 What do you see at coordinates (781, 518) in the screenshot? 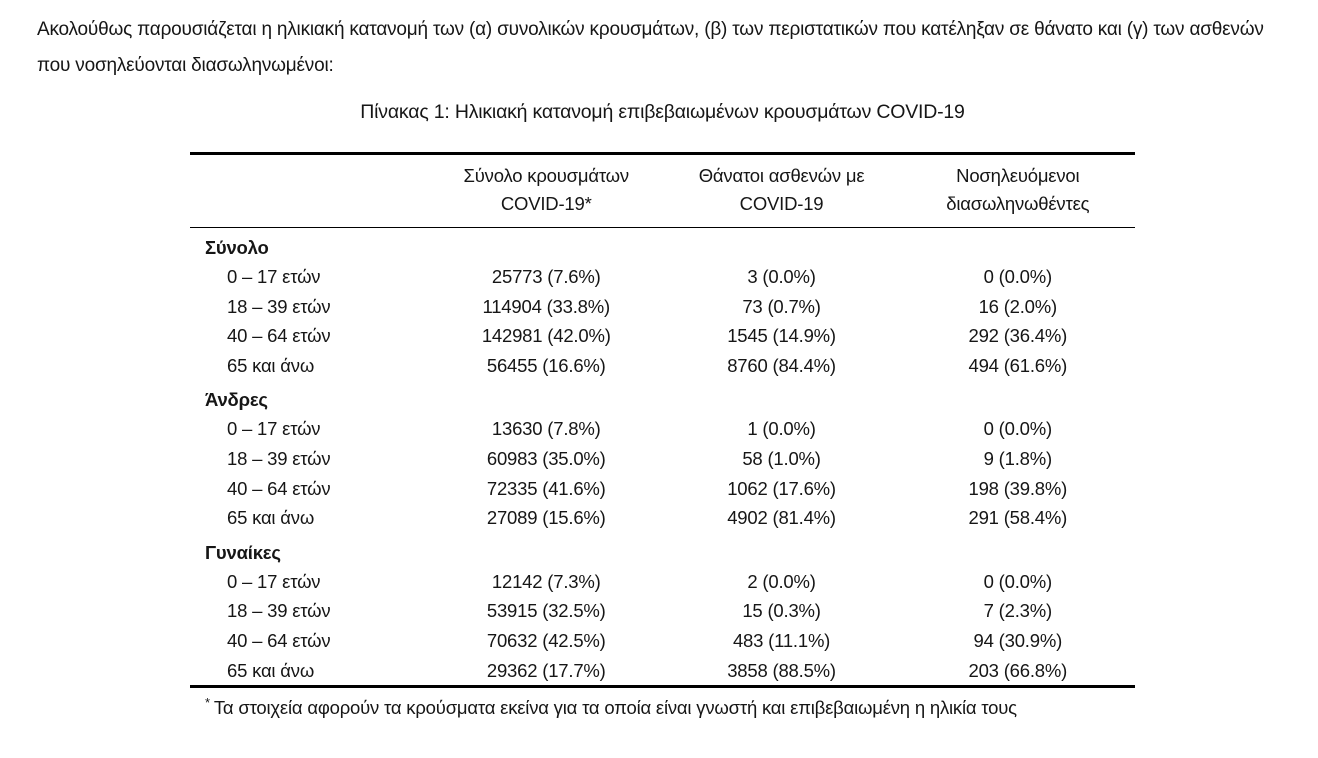
I see `deaths-cell: 4902 (81.4%)` at bounding box center [781, 518].